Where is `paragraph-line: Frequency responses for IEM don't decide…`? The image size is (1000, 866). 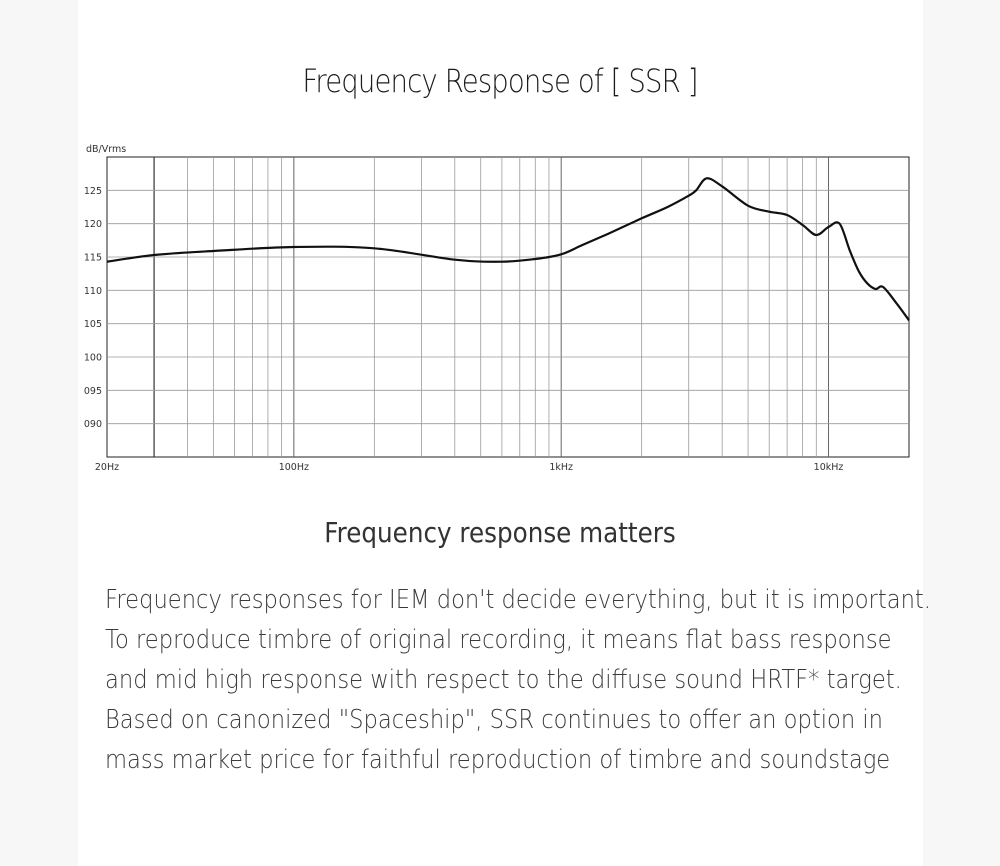 paragraph-line: Frequency responses for IEM don't decide… is located at coordinates (518, 600).